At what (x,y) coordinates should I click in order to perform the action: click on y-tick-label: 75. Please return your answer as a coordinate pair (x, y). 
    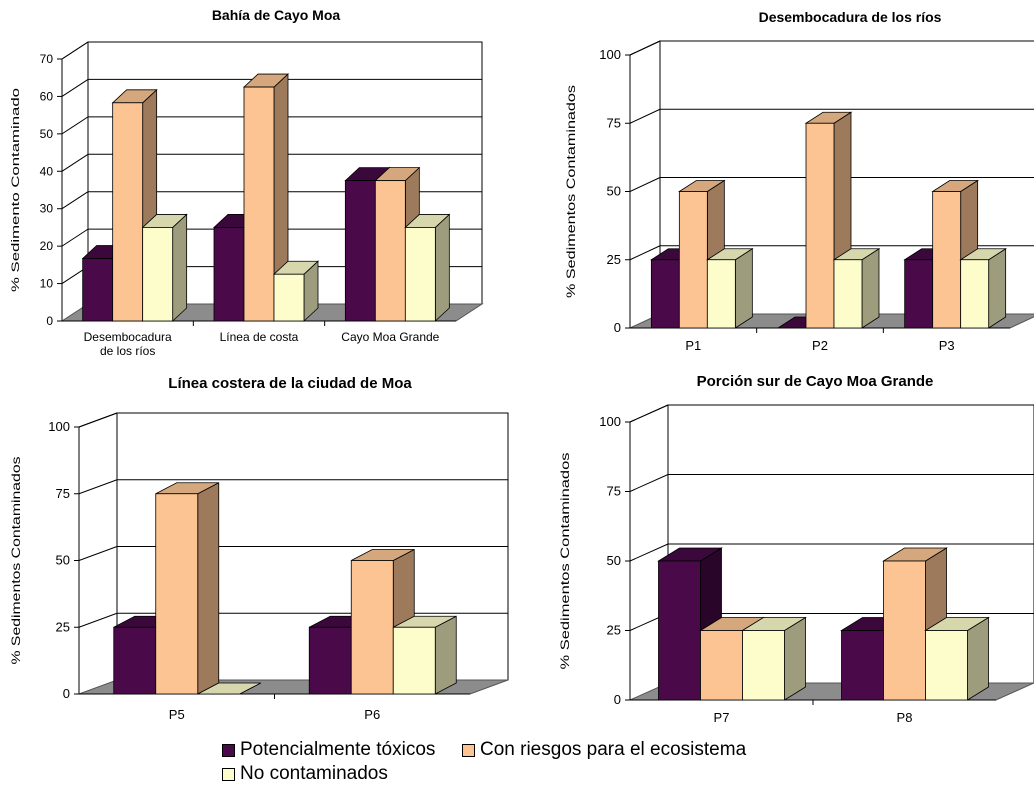
    Looking at the image, I should click on (63, 493).